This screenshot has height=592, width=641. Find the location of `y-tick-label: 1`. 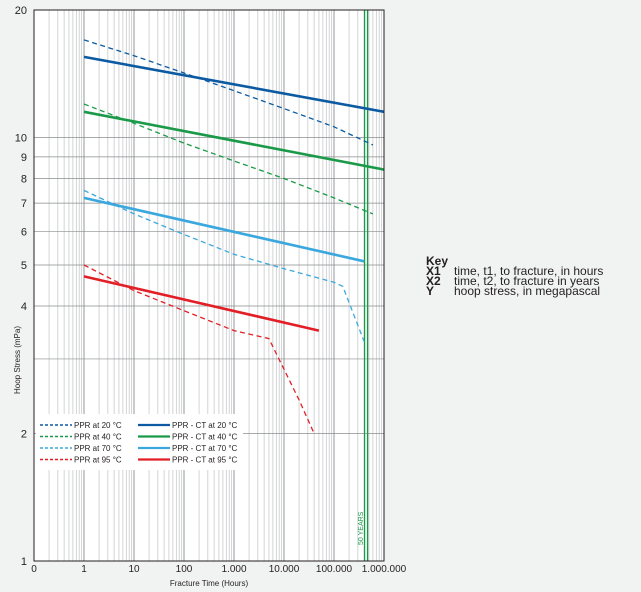

y-tick-label: 1 is located at coordinates (24, 562).